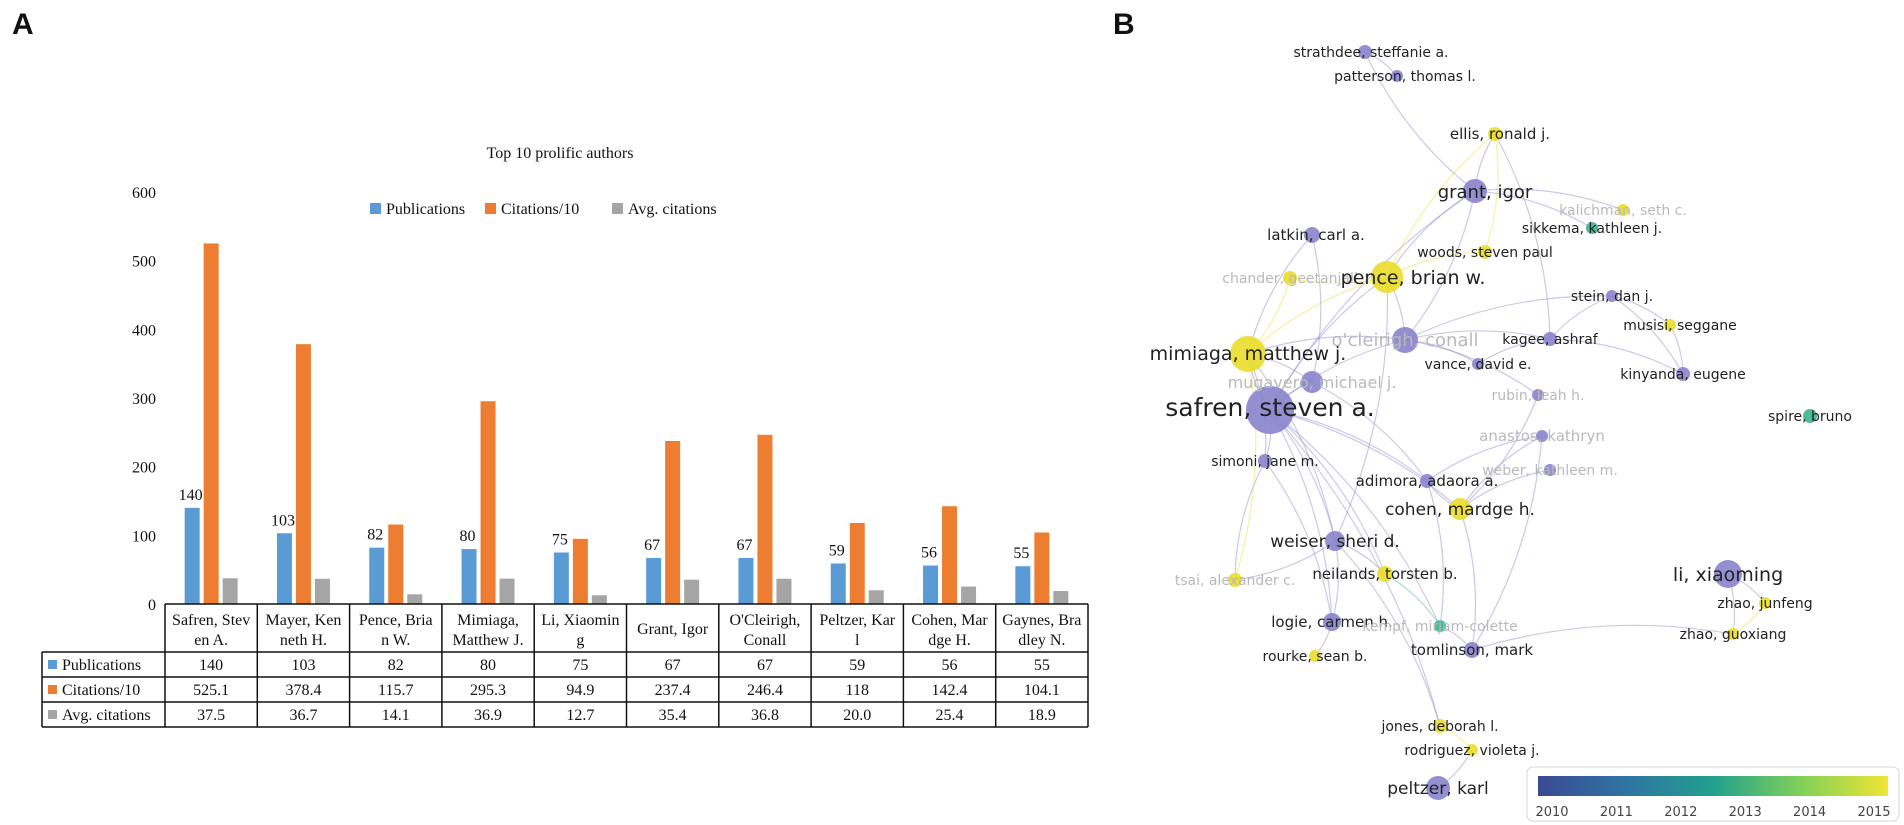  Describe the element at coordinates (580, 690) in the screenshot. I see `table-cell: 94.9` at that location.